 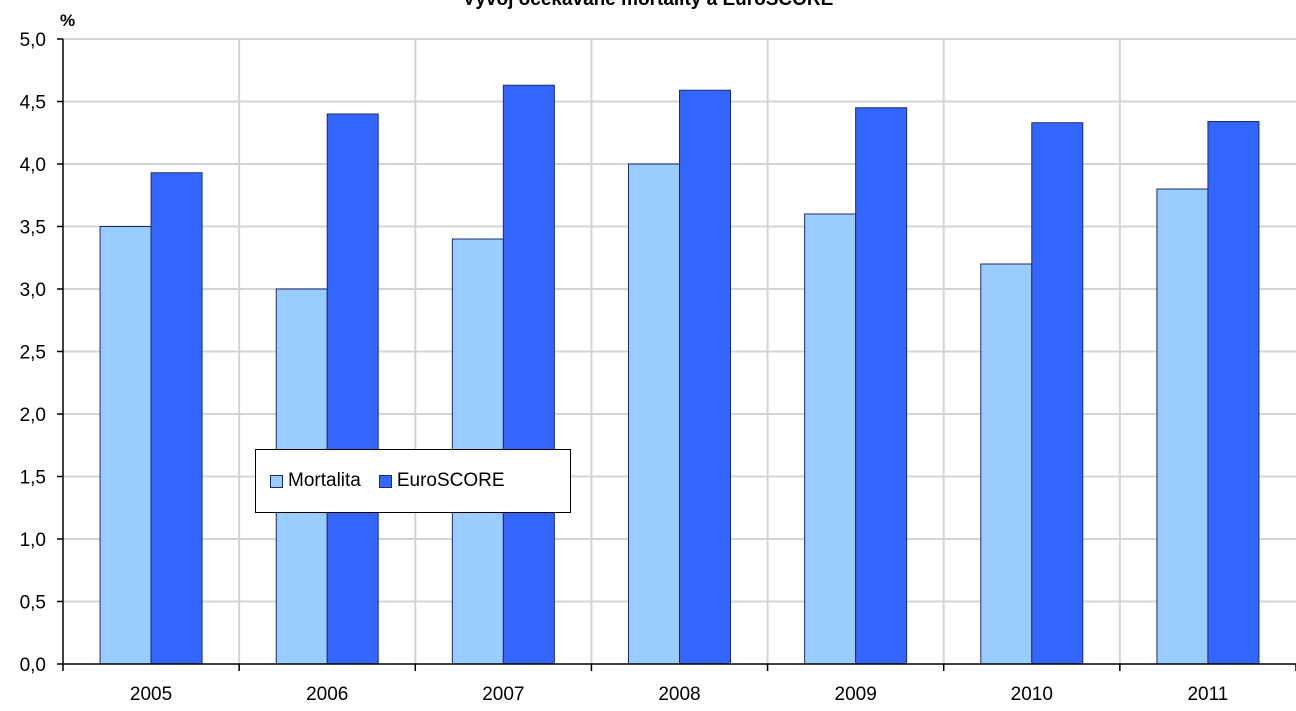 What do you see at coordinates (176, 418) in the screenshot?
I see `bar-euroscore-2005` at bounding box center [176, 418].